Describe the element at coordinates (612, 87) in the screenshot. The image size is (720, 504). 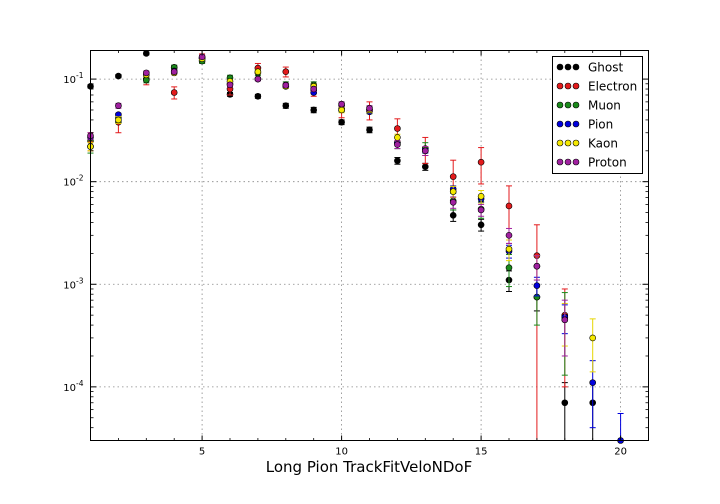
I see `legend-label-electron: Electron` at that location.